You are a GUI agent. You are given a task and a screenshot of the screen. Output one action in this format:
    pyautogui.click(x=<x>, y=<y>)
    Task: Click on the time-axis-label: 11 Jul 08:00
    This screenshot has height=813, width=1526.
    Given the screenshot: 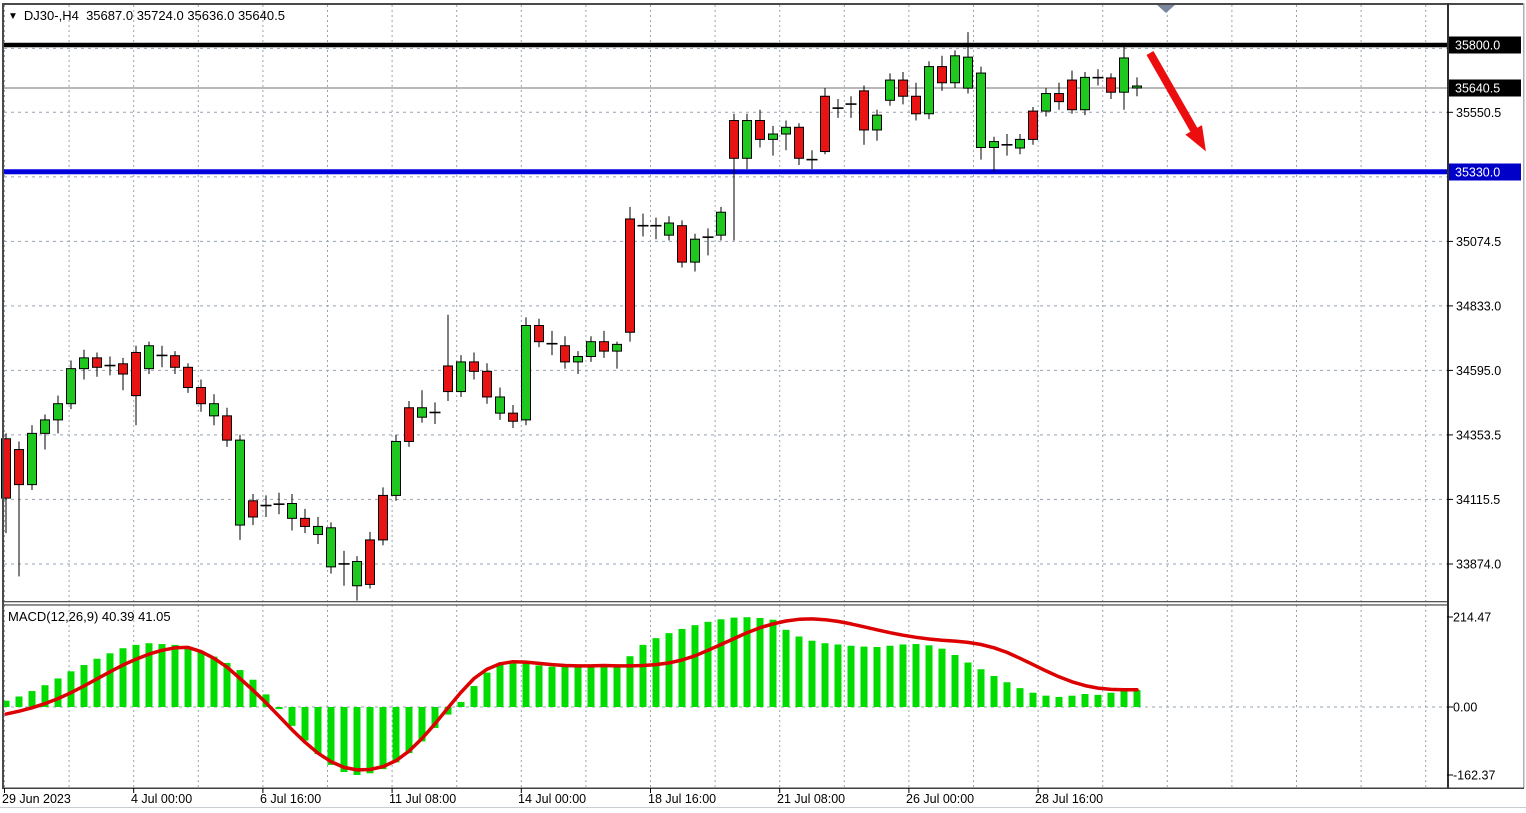 What is the action you would take?
    pyautogui.click(x=422, y=799)
    